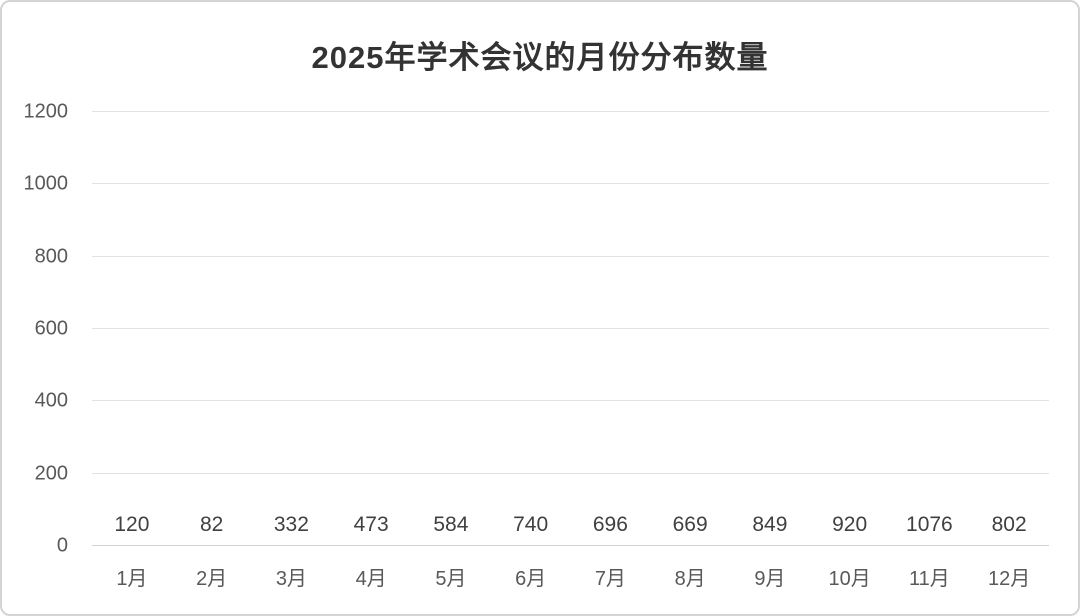 This screenshot has width=1080, height=616. I want to click on x-tick-label: 7月, so click(610, 579).